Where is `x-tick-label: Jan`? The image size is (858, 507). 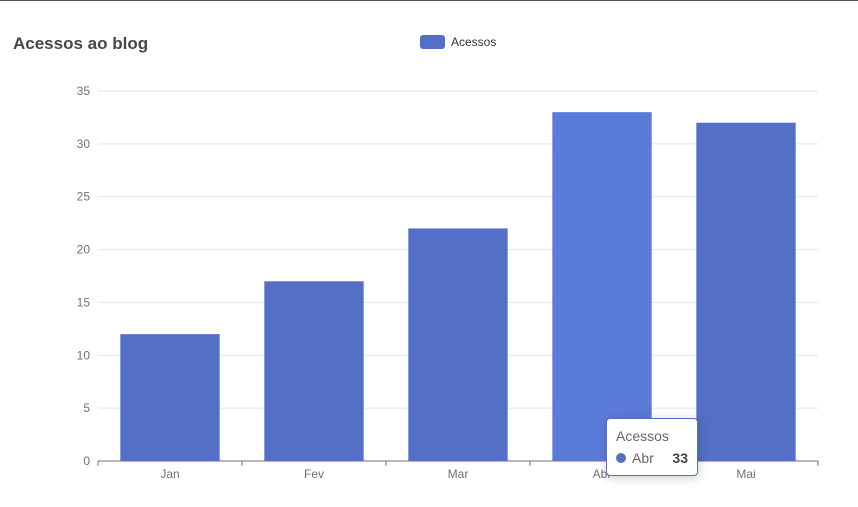
x-tick-label: Jan is located at coordinates (169, 474).